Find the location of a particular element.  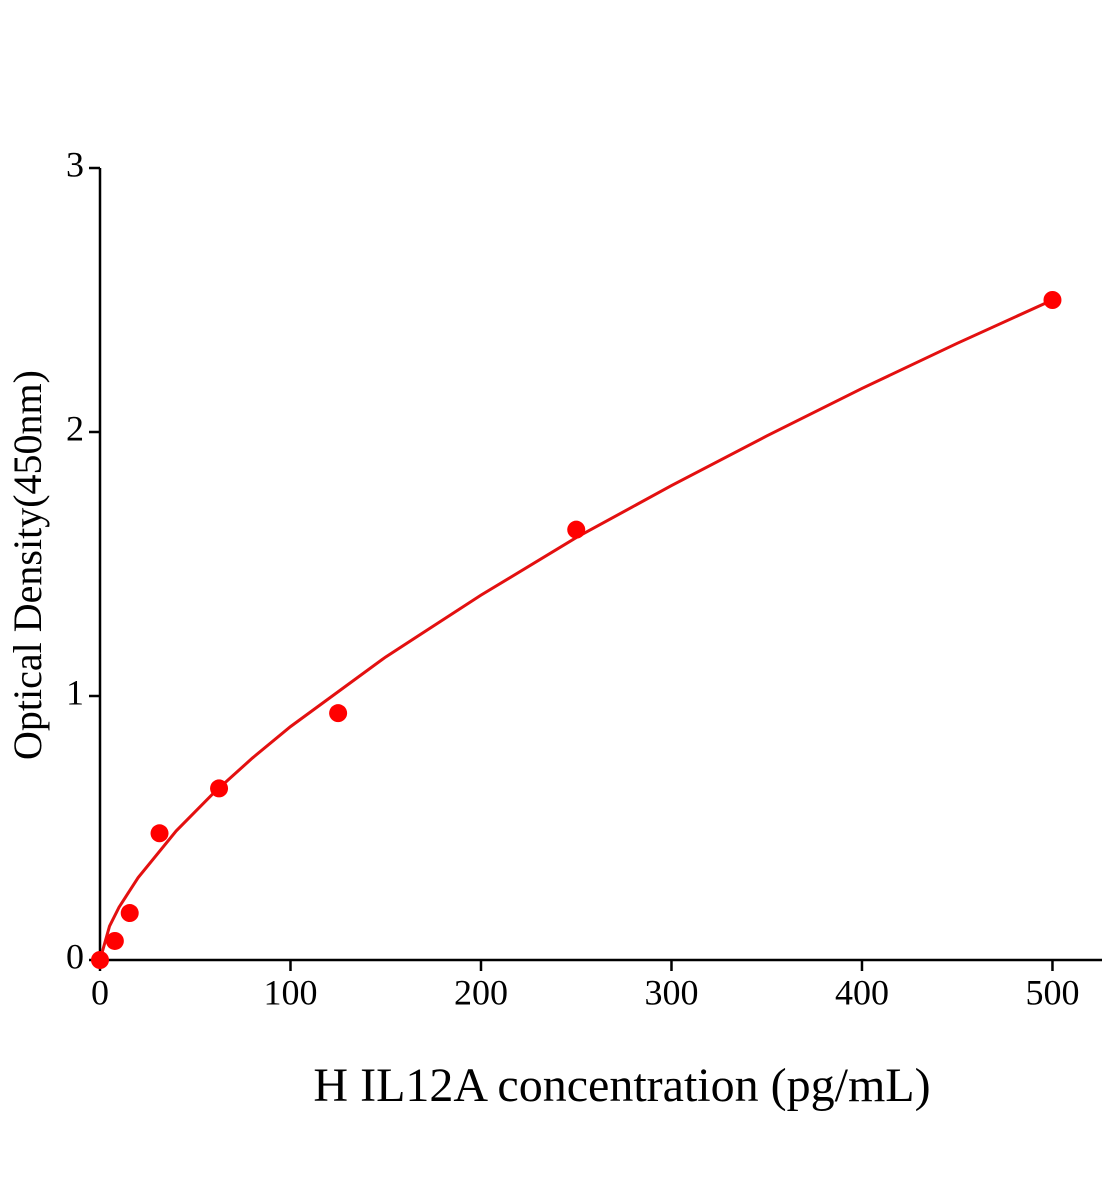

x-tick-label: 400 is located at coordinates (862, 992).